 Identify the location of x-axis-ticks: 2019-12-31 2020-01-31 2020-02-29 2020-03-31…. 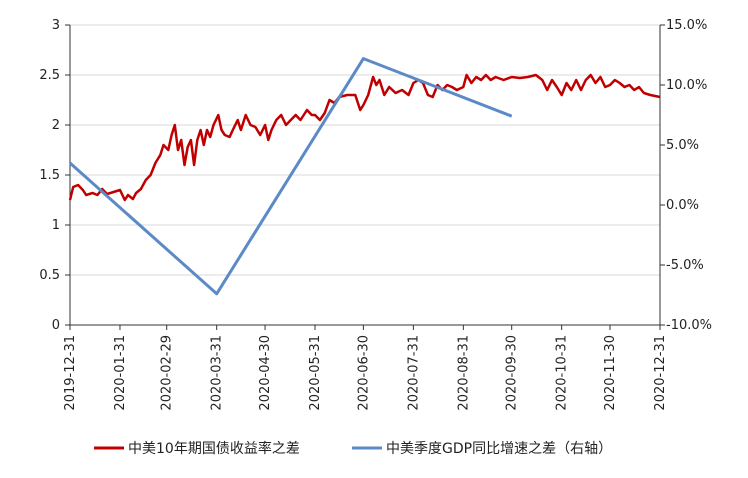
(365, 368).